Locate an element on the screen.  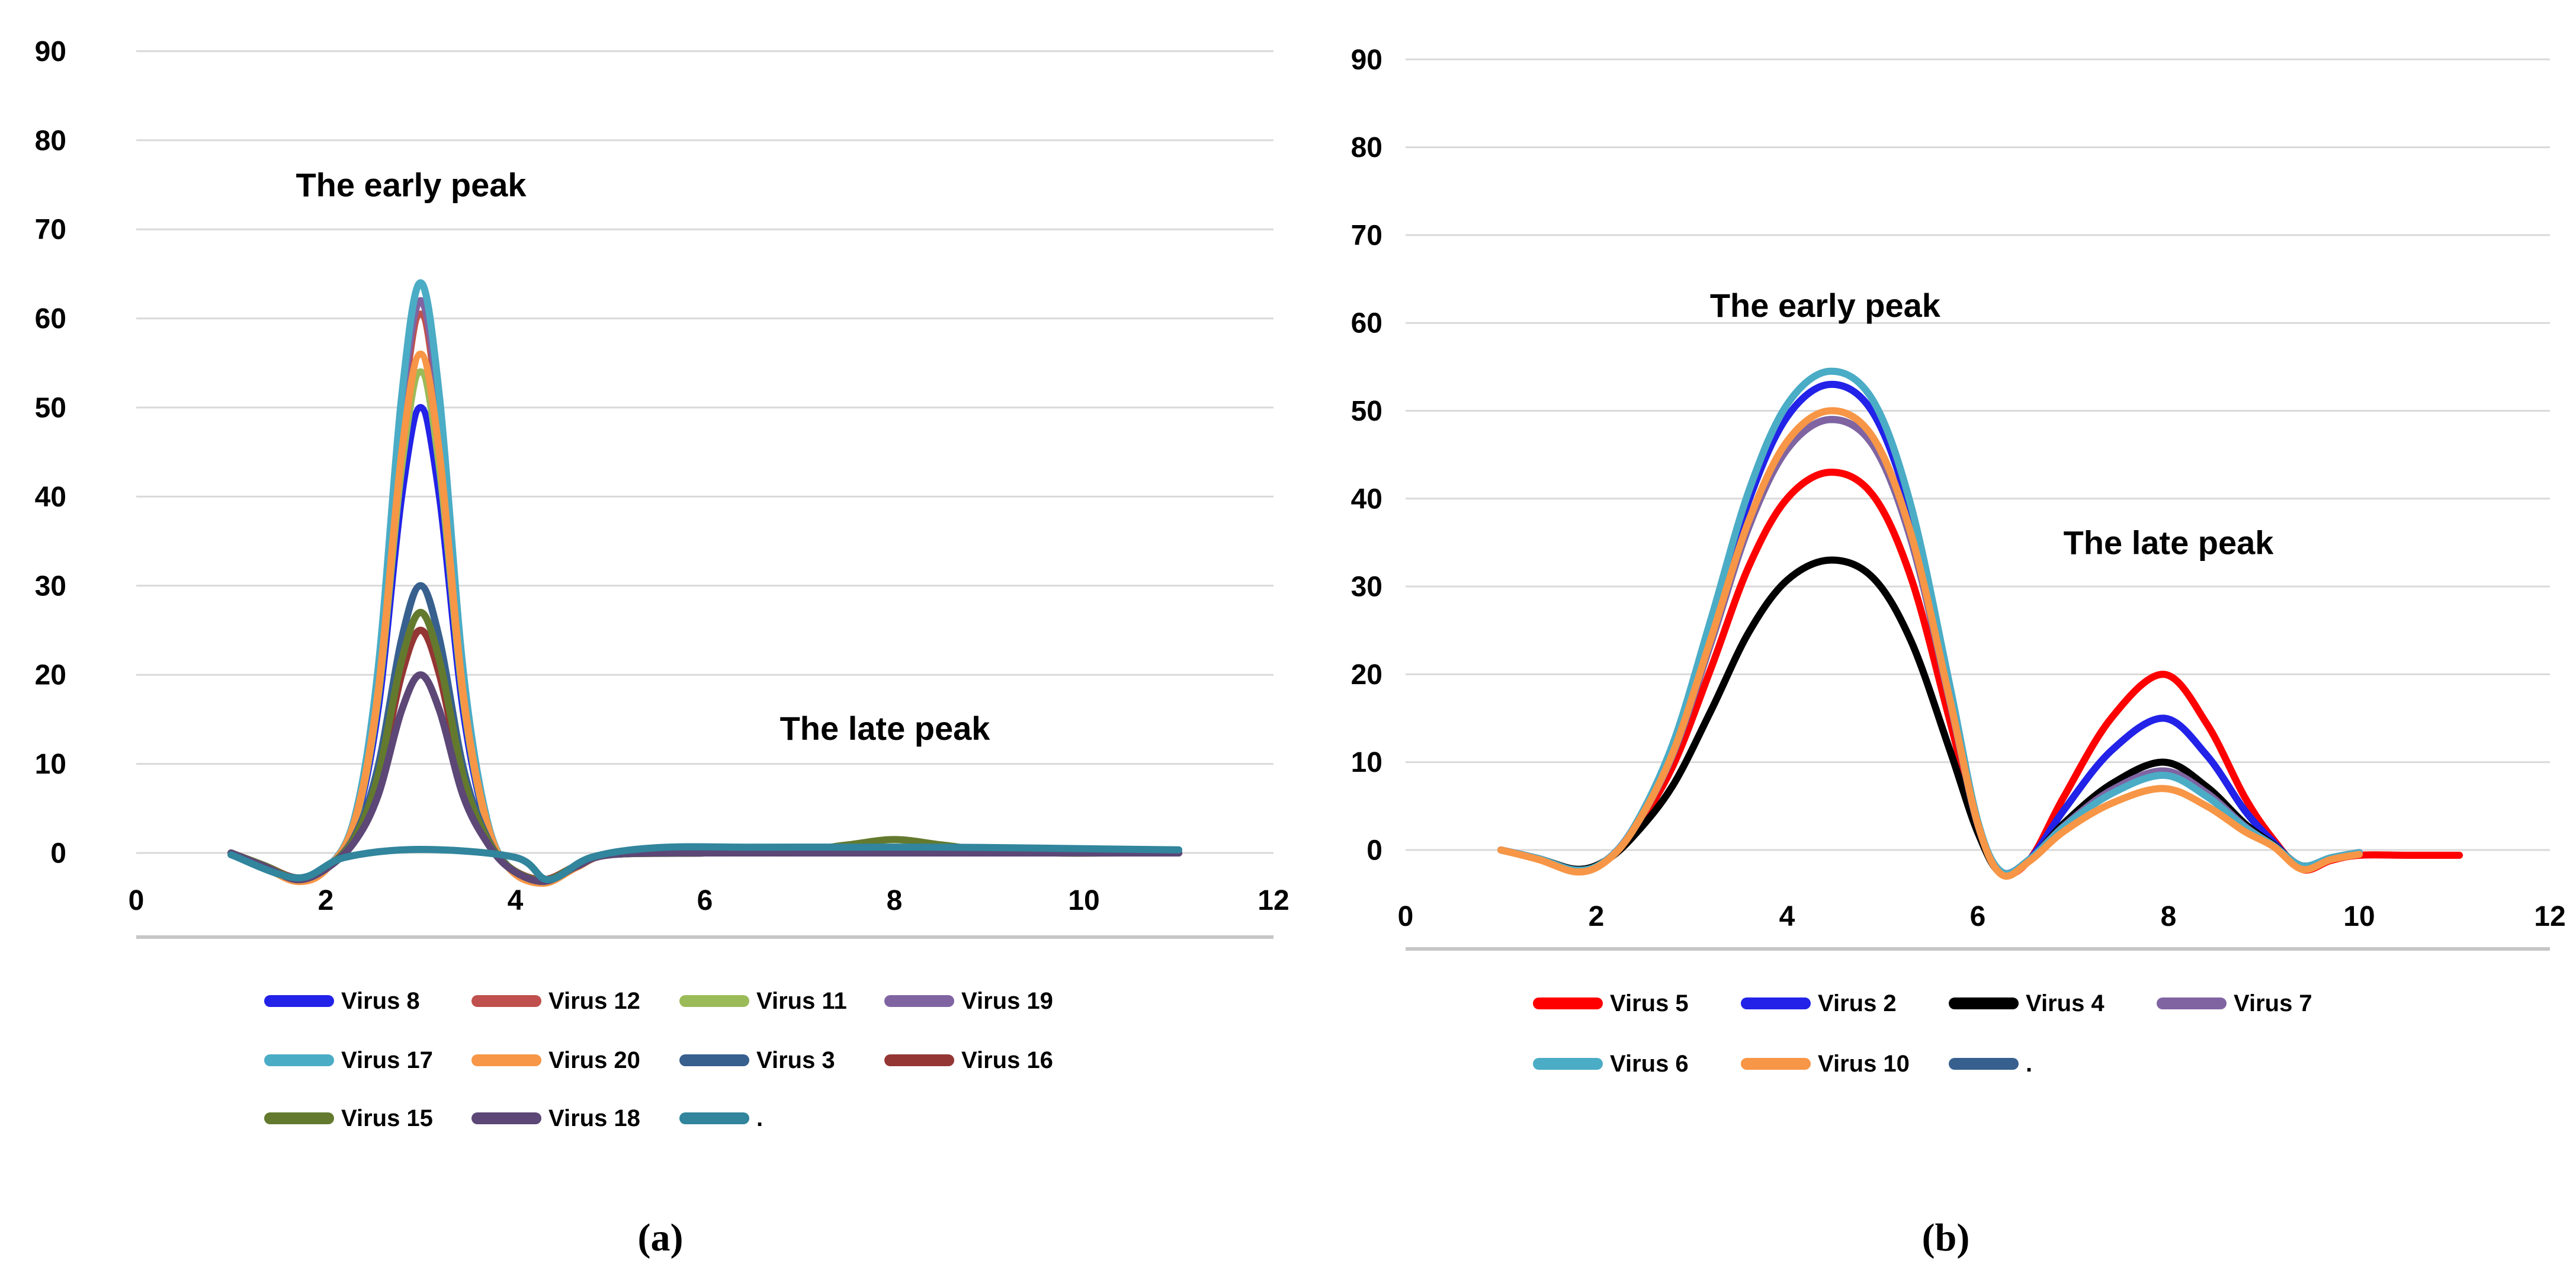
legend-item-virus-18-a: Virus 18 is located at coordinates (555, 1118).